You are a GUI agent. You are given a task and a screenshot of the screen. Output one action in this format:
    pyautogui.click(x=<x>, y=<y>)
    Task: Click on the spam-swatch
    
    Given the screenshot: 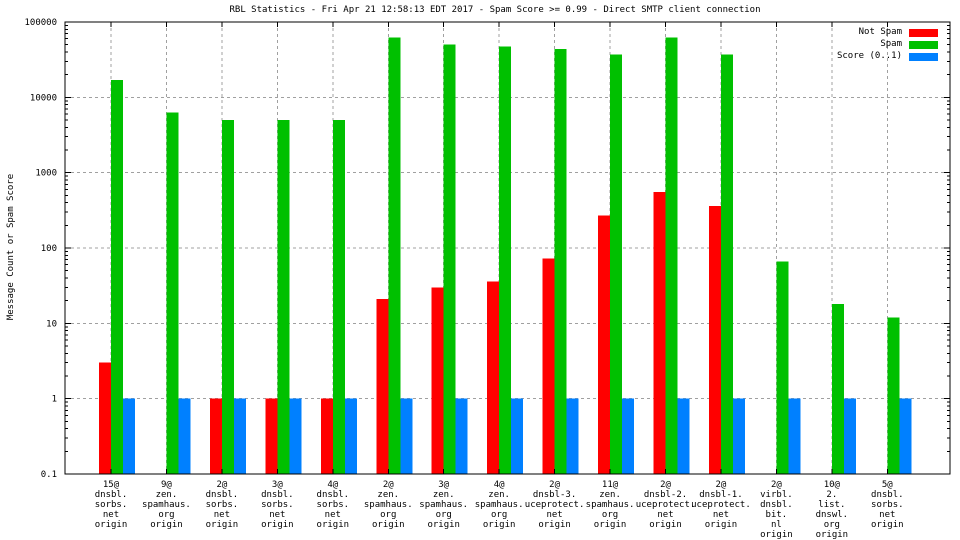 What is the action you would take?
    pyautogui.click(x=923, y=44)
    